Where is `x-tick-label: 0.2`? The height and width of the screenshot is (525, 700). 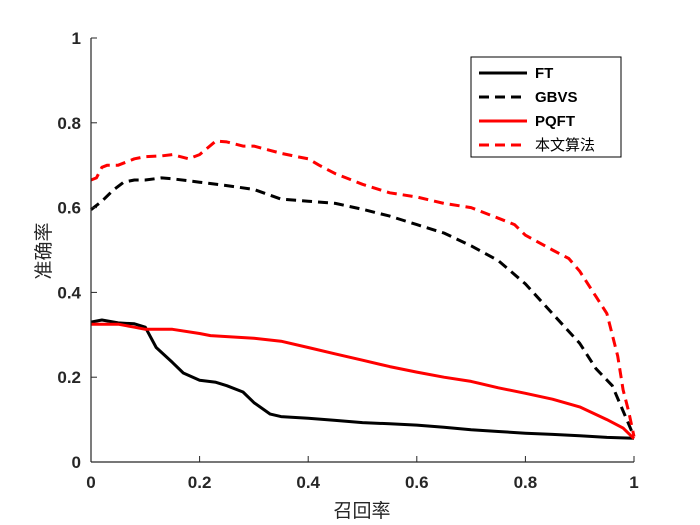 x-tick-label: 0.2 is located at coordinates (200, 482).